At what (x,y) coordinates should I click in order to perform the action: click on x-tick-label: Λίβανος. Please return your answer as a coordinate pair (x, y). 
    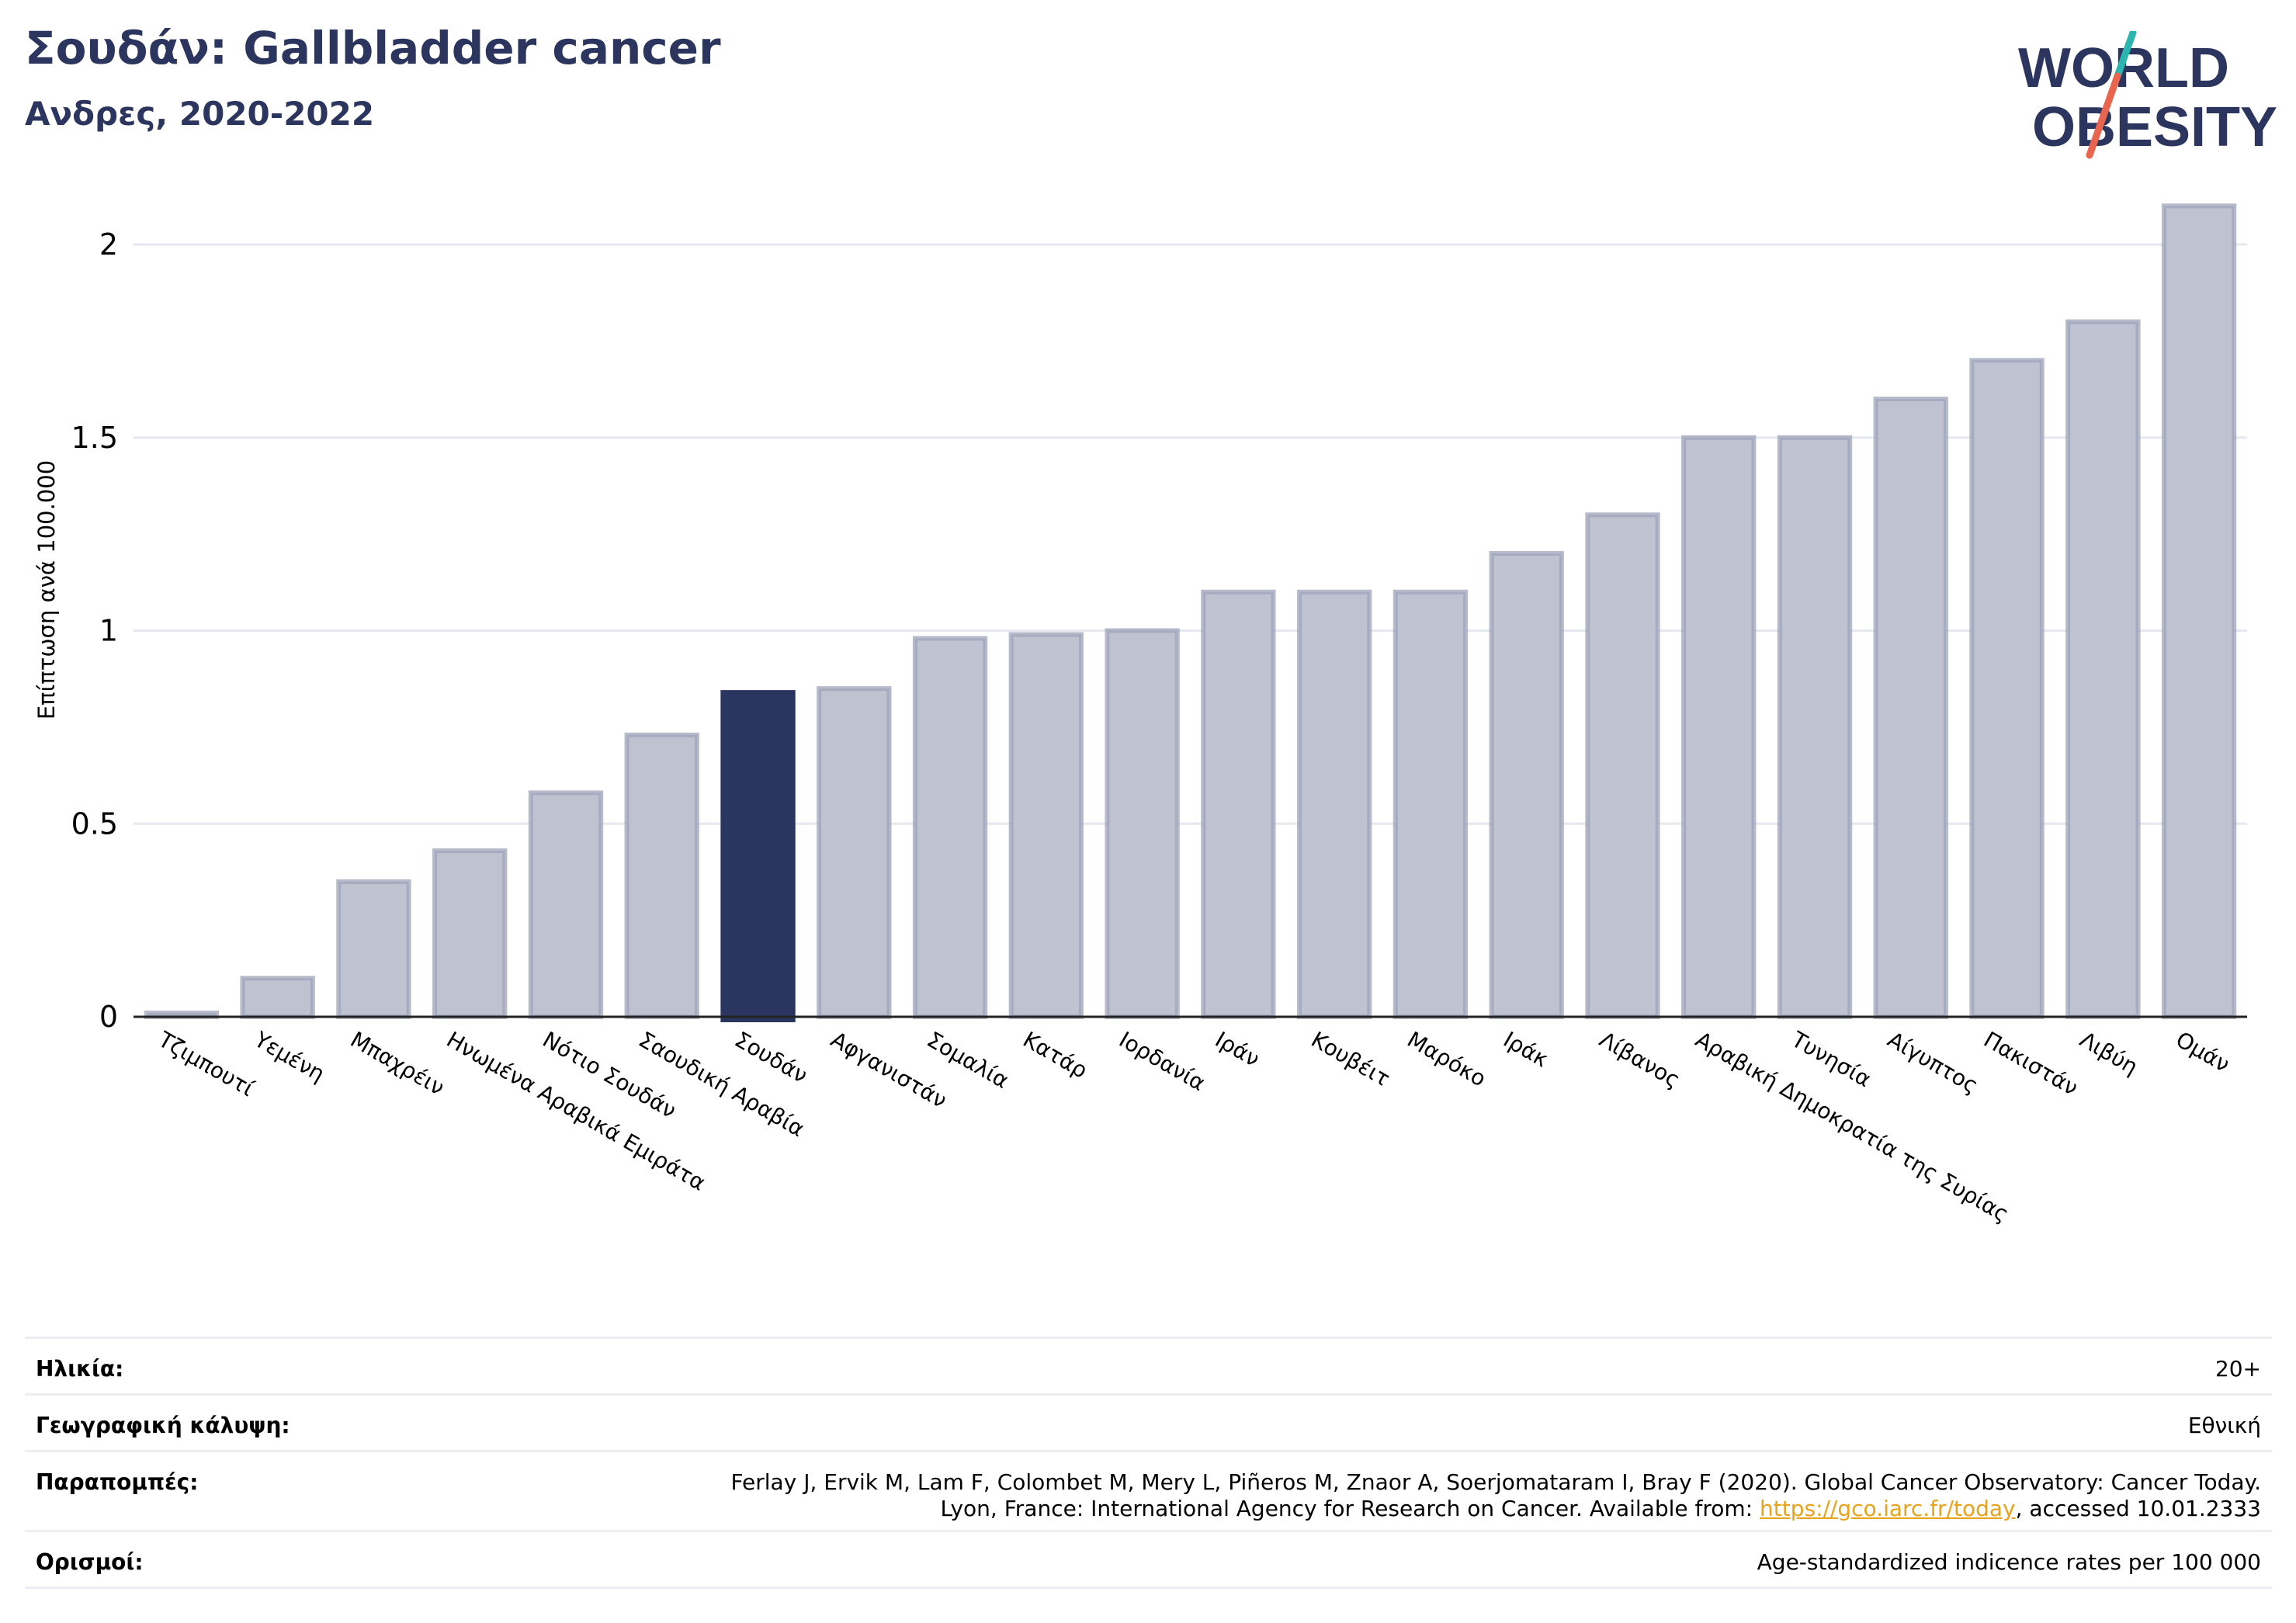
    Looking at the image, I should click on (1639, 1059).